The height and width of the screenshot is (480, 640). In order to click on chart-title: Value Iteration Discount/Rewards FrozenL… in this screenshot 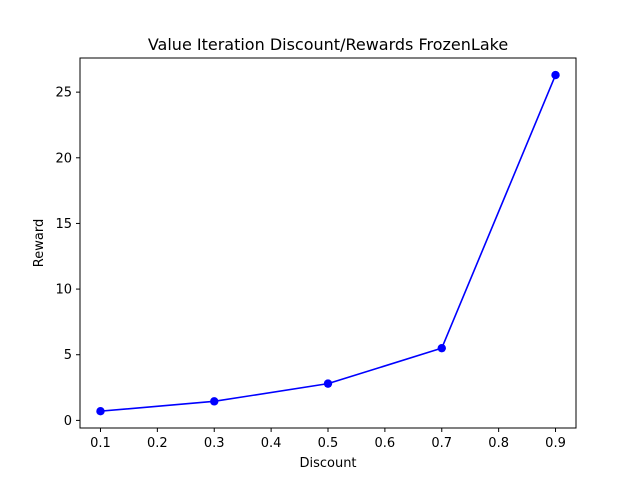, I will do `click(328, 44)`.